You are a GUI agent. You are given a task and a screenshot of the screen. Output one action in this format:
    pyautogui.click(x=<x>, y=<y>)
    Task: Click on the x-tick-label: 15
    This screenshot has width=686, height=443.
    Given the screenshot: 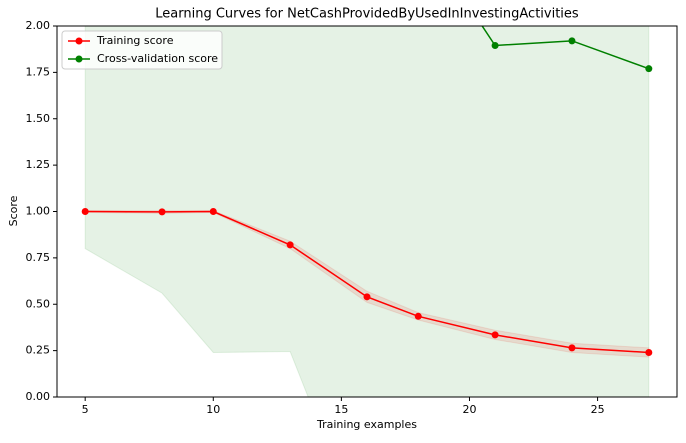 What is the action you would take?
    pyautogui.click(x=341, y=409)
    